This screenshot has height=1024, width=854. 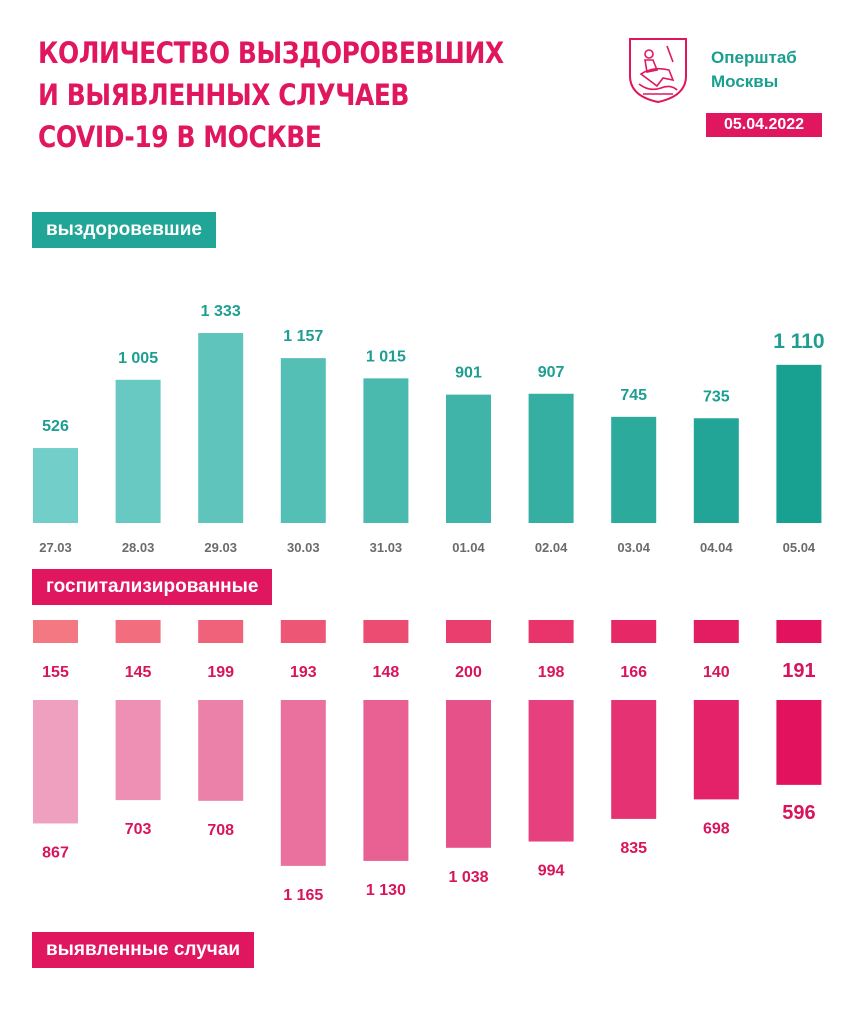 What do you see at coordinates (138, 547) in the screenshot?
I see `date-tick-label: 28.03` at bounding box center [138, 547].